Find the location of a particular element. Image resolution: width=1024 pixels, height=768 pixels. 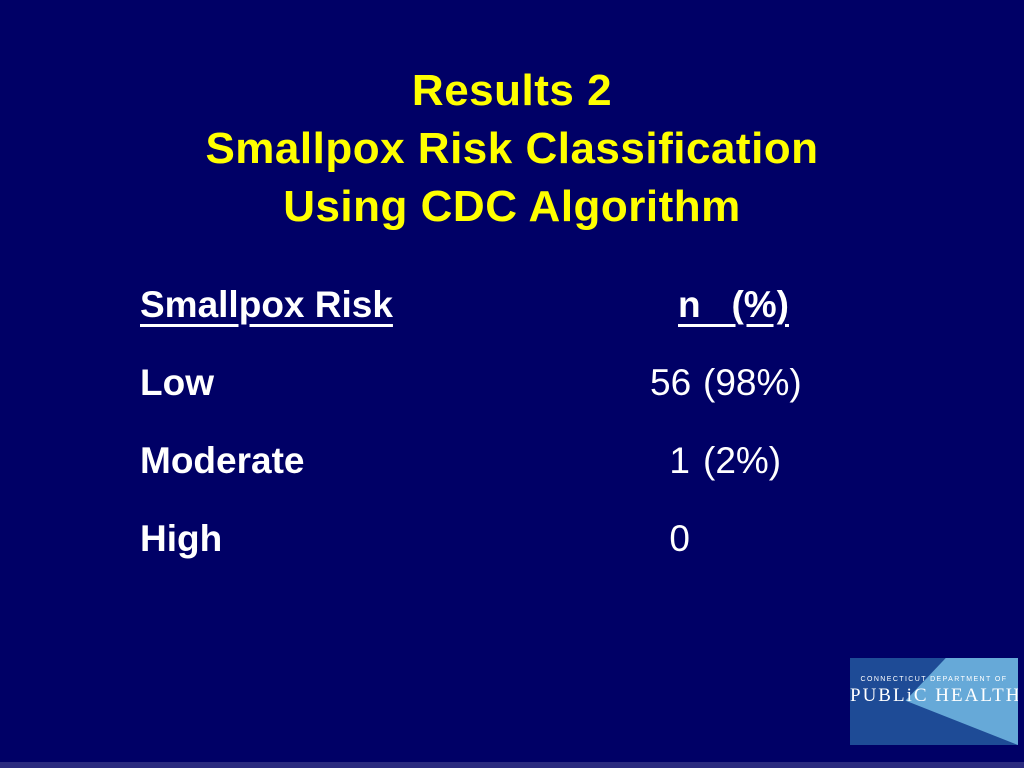

row-low-n: 56 is located at coordinates (671, 382).